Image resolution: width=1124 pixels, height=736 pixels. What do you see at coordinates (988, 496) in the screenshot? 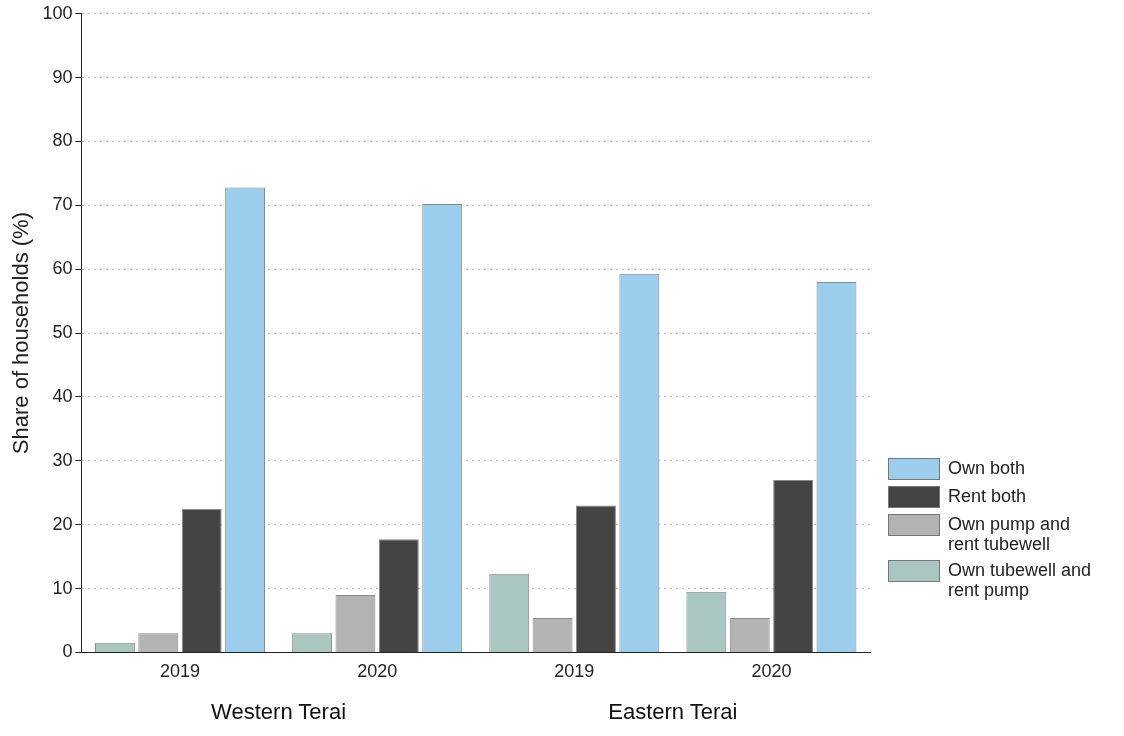
I see `legend-label: Rent both` at bounding box center [988, 496].